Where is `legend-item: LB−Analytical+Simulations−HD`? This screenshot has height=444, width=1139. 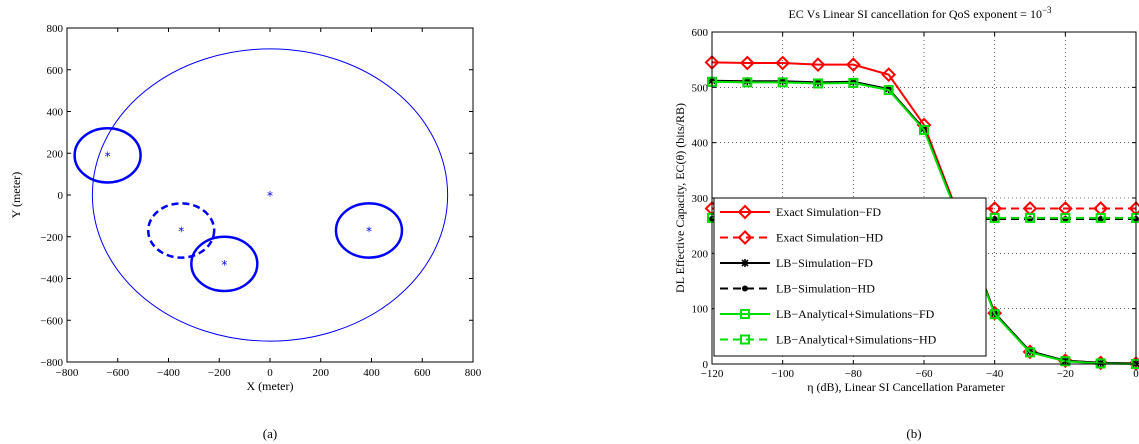 legend-item: LB−Analytical+Simulations−HD is located at coordinates (828, 340).